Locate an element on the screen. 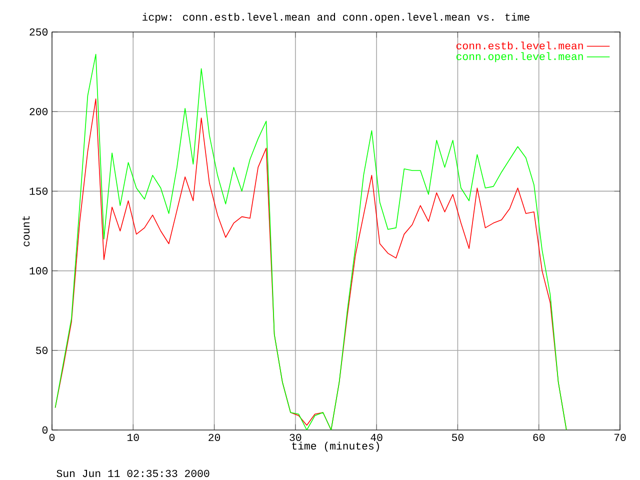 The image size is (640, 480). y-tick-label: 150 is located at coordinates (39, 191).